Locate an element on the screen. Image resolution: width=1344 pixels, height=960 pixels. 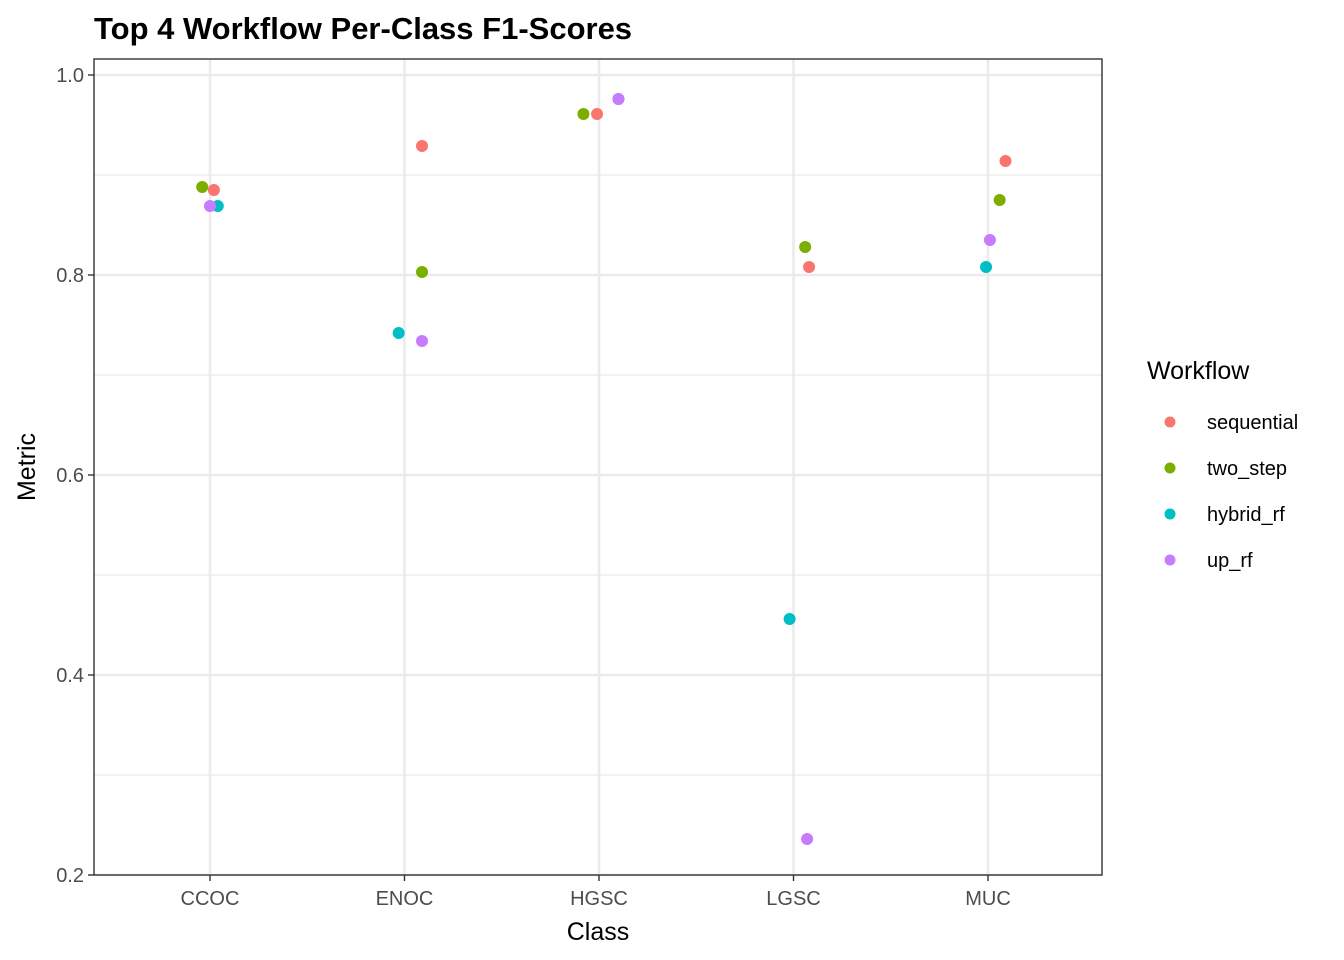
y-tick-label: 0.4 is located at coordinates (70, 676).